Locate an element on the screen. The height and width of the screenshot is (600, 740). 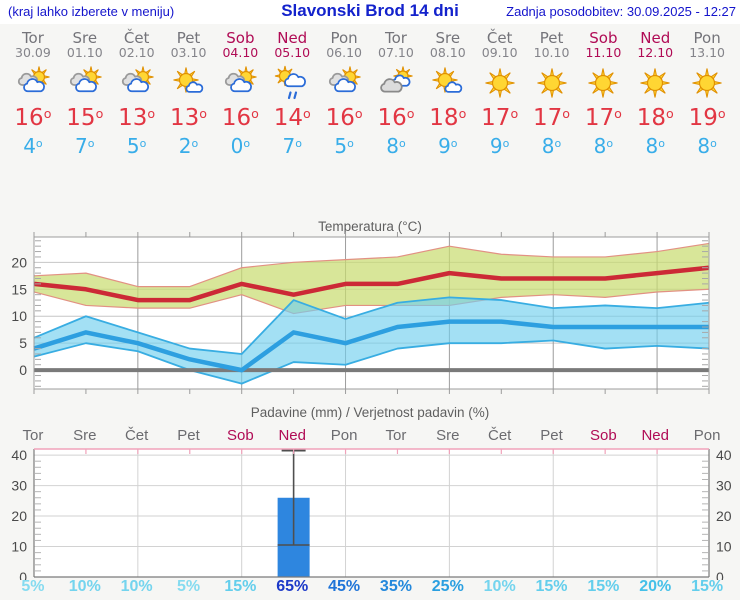
day-date: 12.10 is located at coordinates (655, 52).